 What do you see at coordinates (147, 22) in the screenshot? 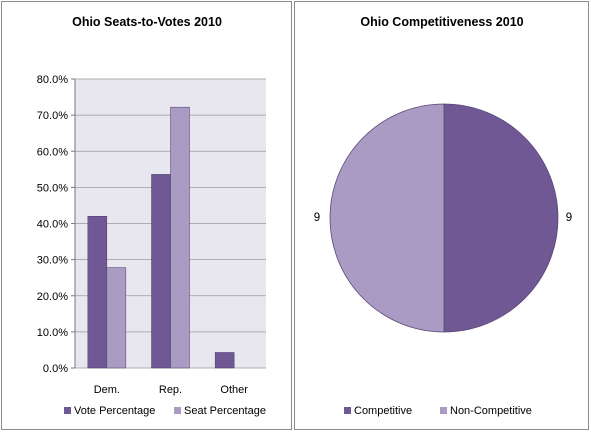
I see `bar-chart-title: Ohio Seats-to-Votes 2010` at bounding box center [147, 22].